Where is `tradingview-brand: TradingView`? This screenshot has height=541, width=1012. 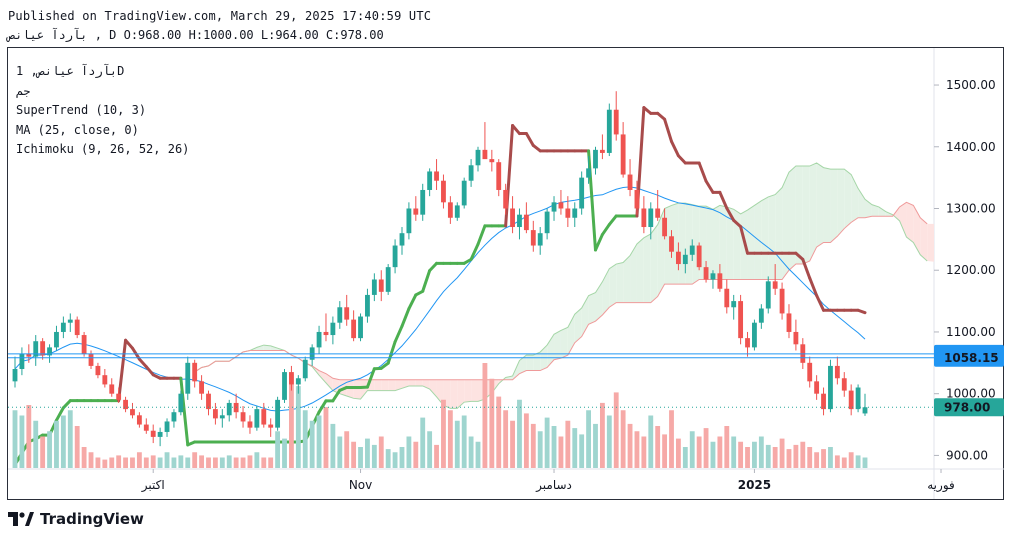
tradingview-brand: TradingView is located at coordinates (76, 519).